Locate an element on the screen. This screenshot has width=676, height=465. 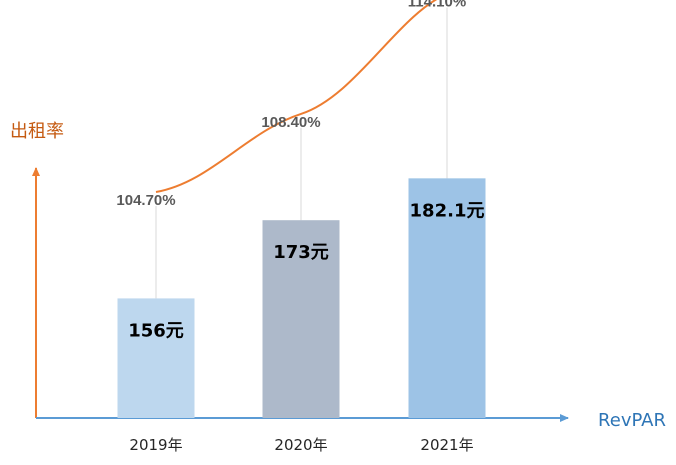
bar-value-label-3: 182.1元 is located at coordinates (447, 210).